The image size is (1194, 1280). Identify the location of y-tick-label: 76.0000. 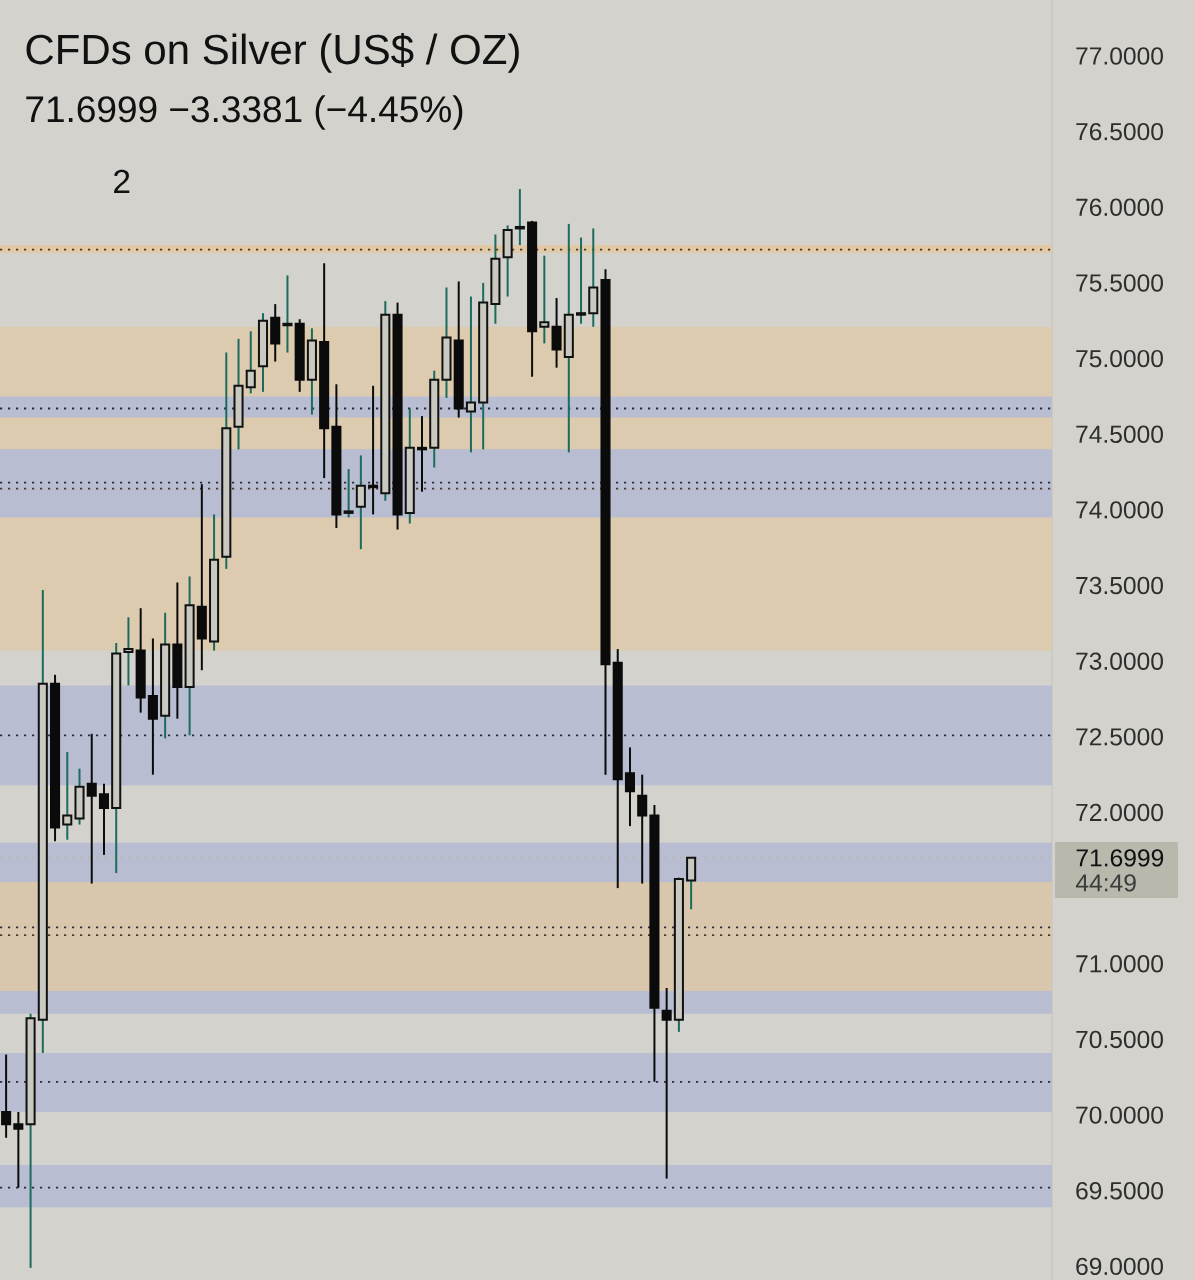
(1119, 207).